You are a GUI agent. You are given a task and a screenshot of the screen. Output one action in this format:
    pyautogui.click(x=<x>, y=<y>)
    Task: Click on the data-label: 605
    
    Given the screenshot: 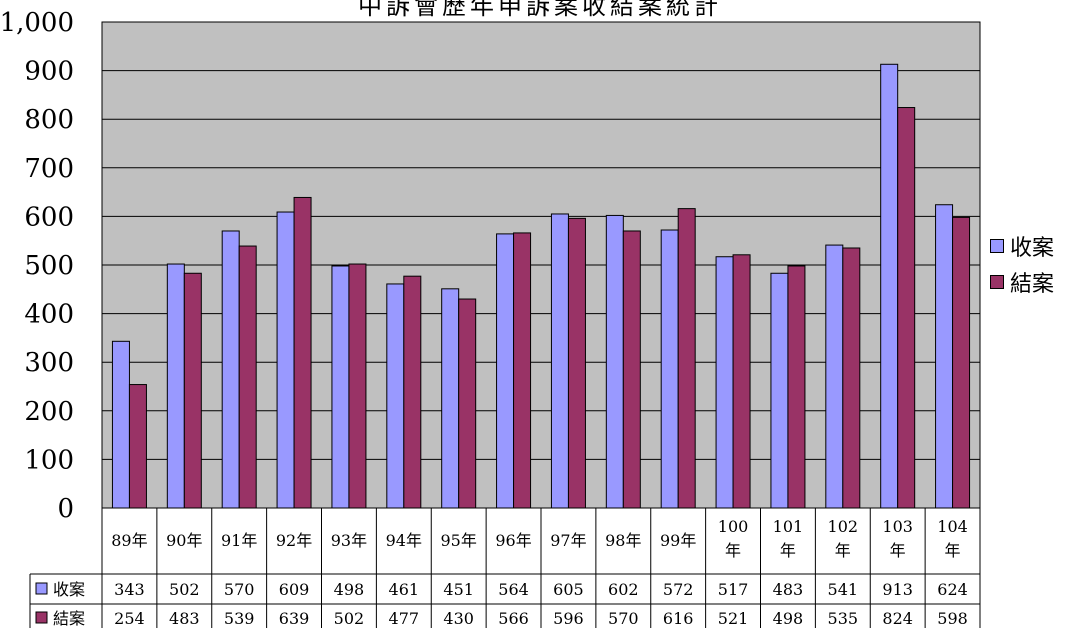 What is the action you would take?
    pyautogui.click(x=568, y=589)
    